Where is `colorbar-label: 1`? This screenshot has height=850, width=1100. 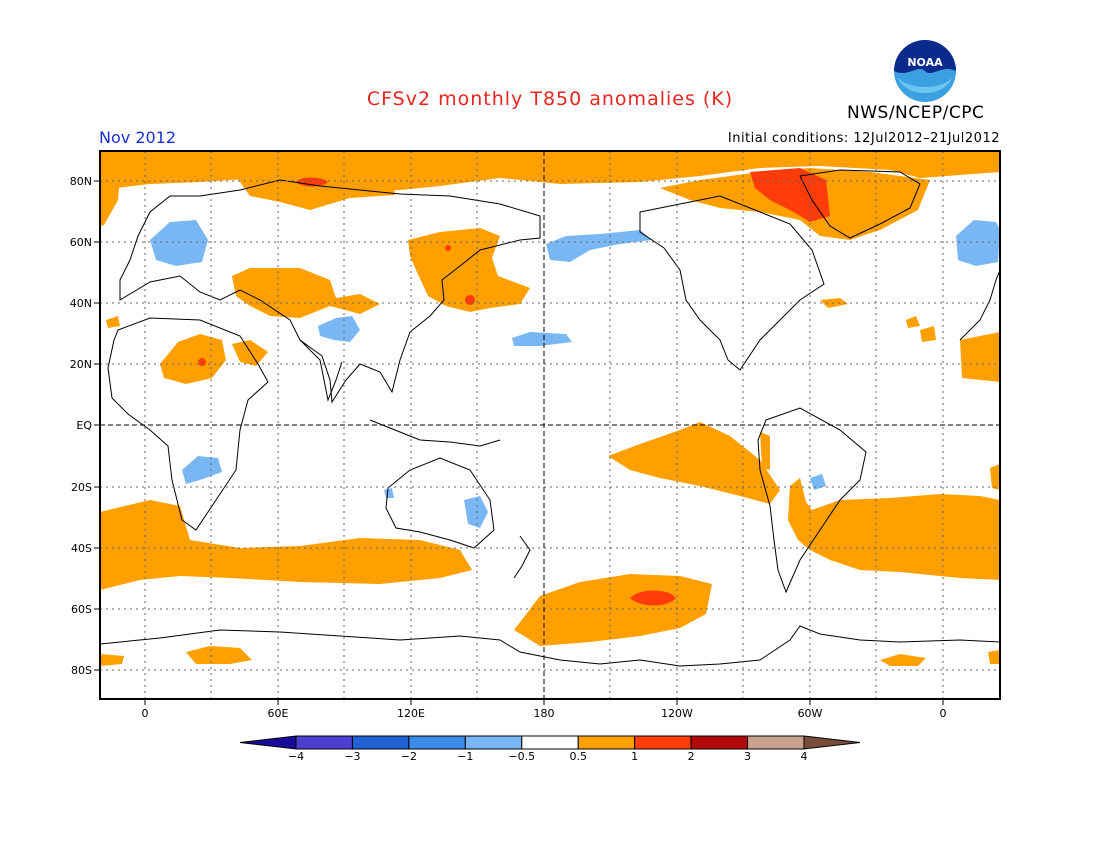
colorbar-label: 1 is located at coordinates (635, 756).